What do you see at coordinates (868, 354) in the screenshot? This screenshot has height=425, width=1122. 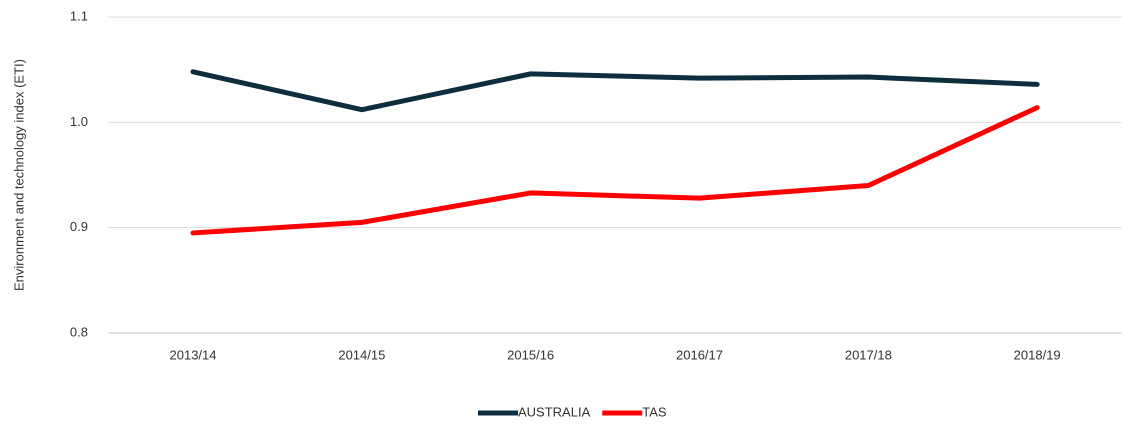 I see `x-tick-label: 2017/18` at bounding box center [868, 354].